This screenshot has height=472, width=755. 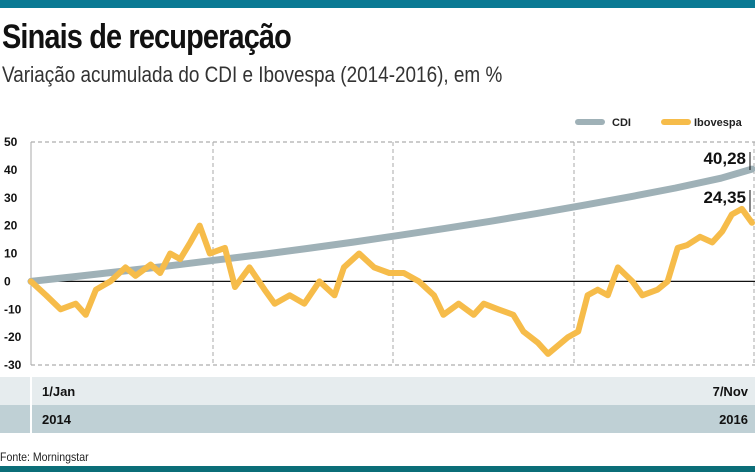 I want to click on y-tick-label: 20, so click(x=11, y=226).